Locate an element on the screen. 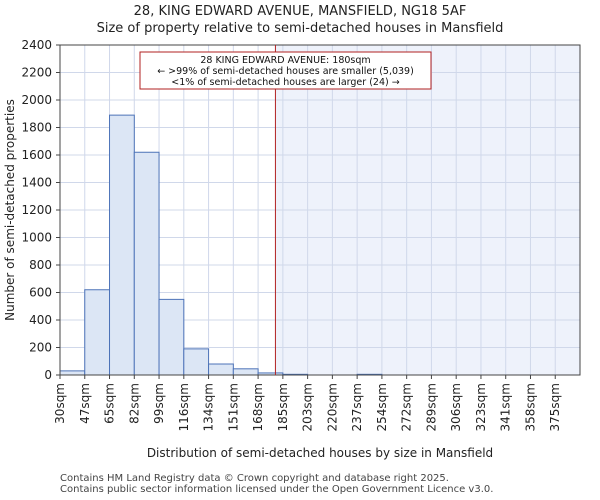  x-tick-label: 65sqm is located at coordinates (110, 403).